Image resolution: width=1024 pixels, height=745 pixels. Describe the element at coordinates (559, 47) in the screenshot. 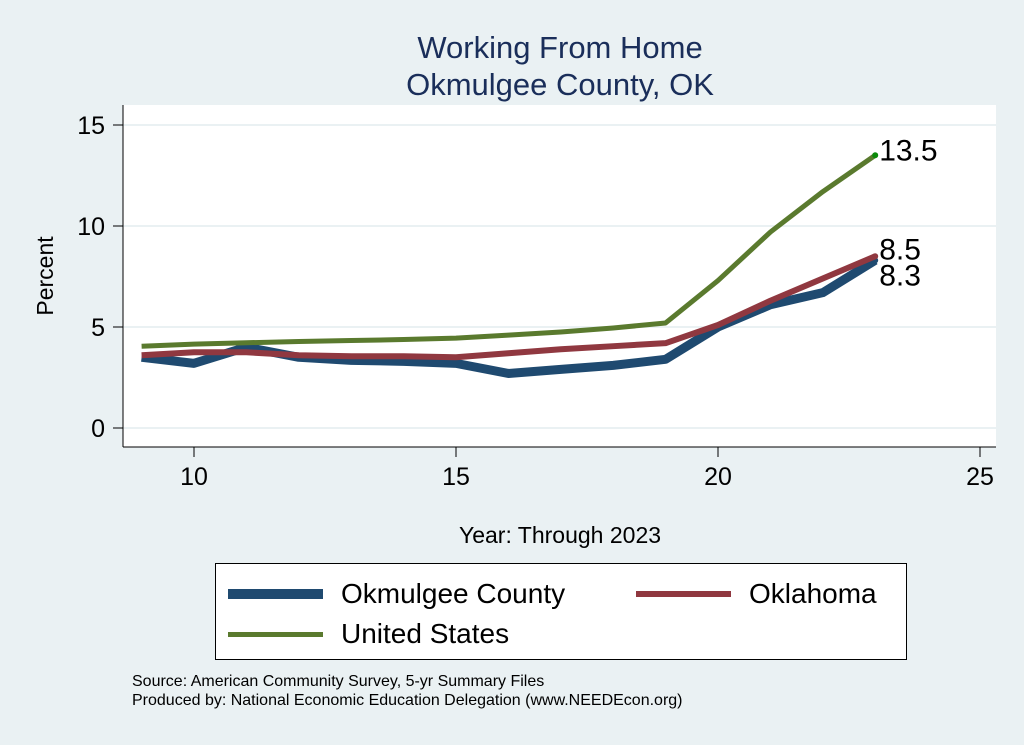

I see `chart-title: Working From Home` at that location.